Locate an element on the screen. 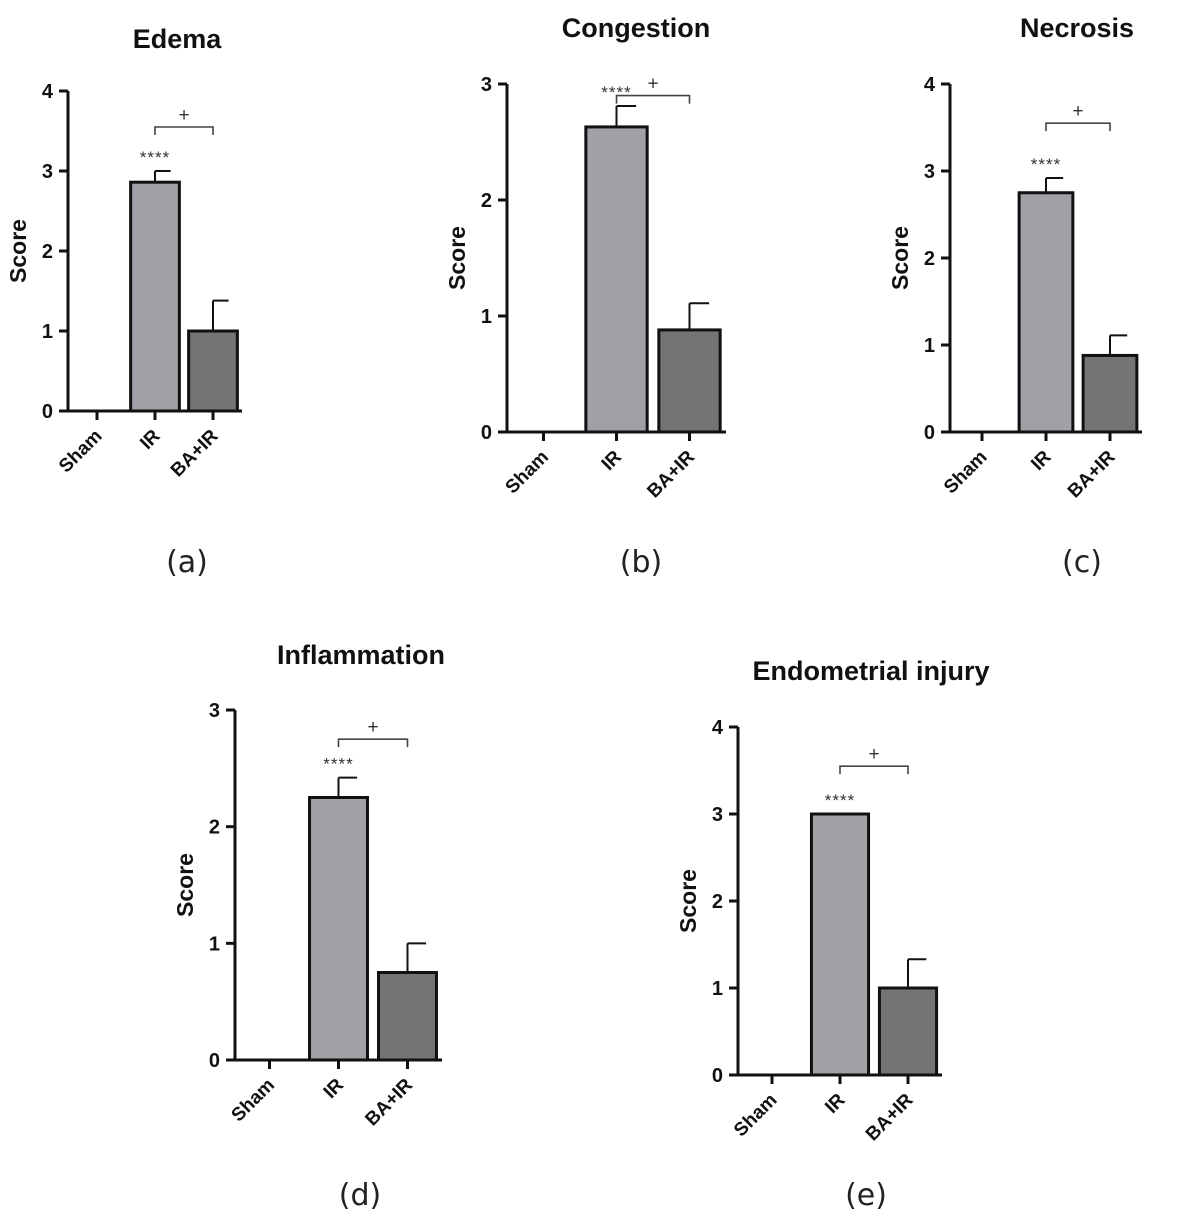 This screenshot has width=1192, height=1216. chart-panel-d: Inflammation 0 1 2 3 Score Sham IR BA+IR **** + (d) is located at coordinates (308, 926).